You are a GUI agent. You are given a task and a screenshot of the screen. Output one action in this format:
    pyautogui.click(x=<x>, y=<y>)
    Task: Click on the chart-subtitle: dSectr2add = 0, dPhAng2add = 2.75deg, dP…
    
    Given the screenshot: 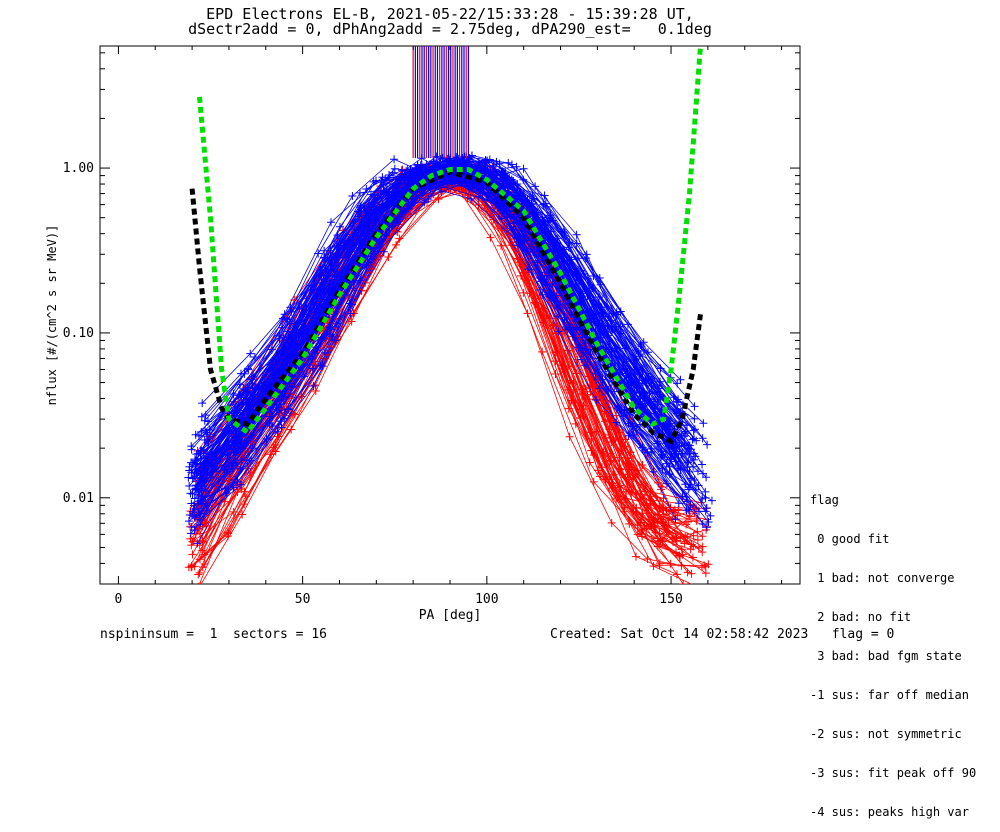 What is the action you would take?
    pyautogui.click(x=450, y=29)
    